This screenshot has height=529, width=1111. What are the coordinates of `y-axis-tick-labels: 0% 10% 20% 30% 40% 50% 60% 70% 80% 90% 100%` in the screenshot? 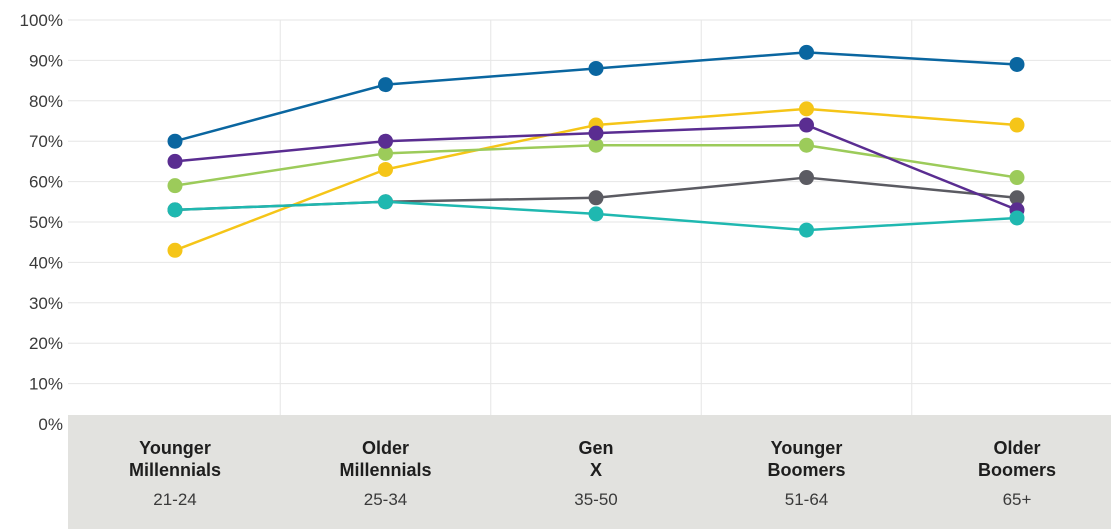 It's located at (41, 222).